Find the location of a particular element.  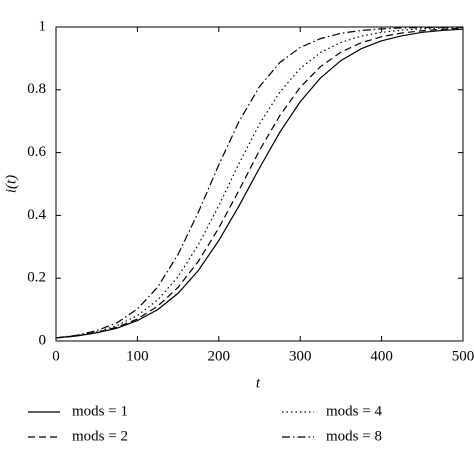

legend-label: mods = 1 is located at coordinates (100, 411).